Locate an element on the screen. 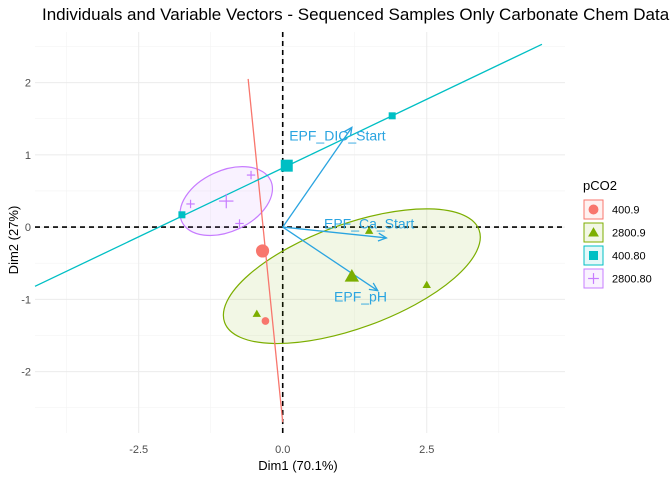 The image size is (672, 480). legend-label-3: 2800.80 is located at coordinates (632, 280).